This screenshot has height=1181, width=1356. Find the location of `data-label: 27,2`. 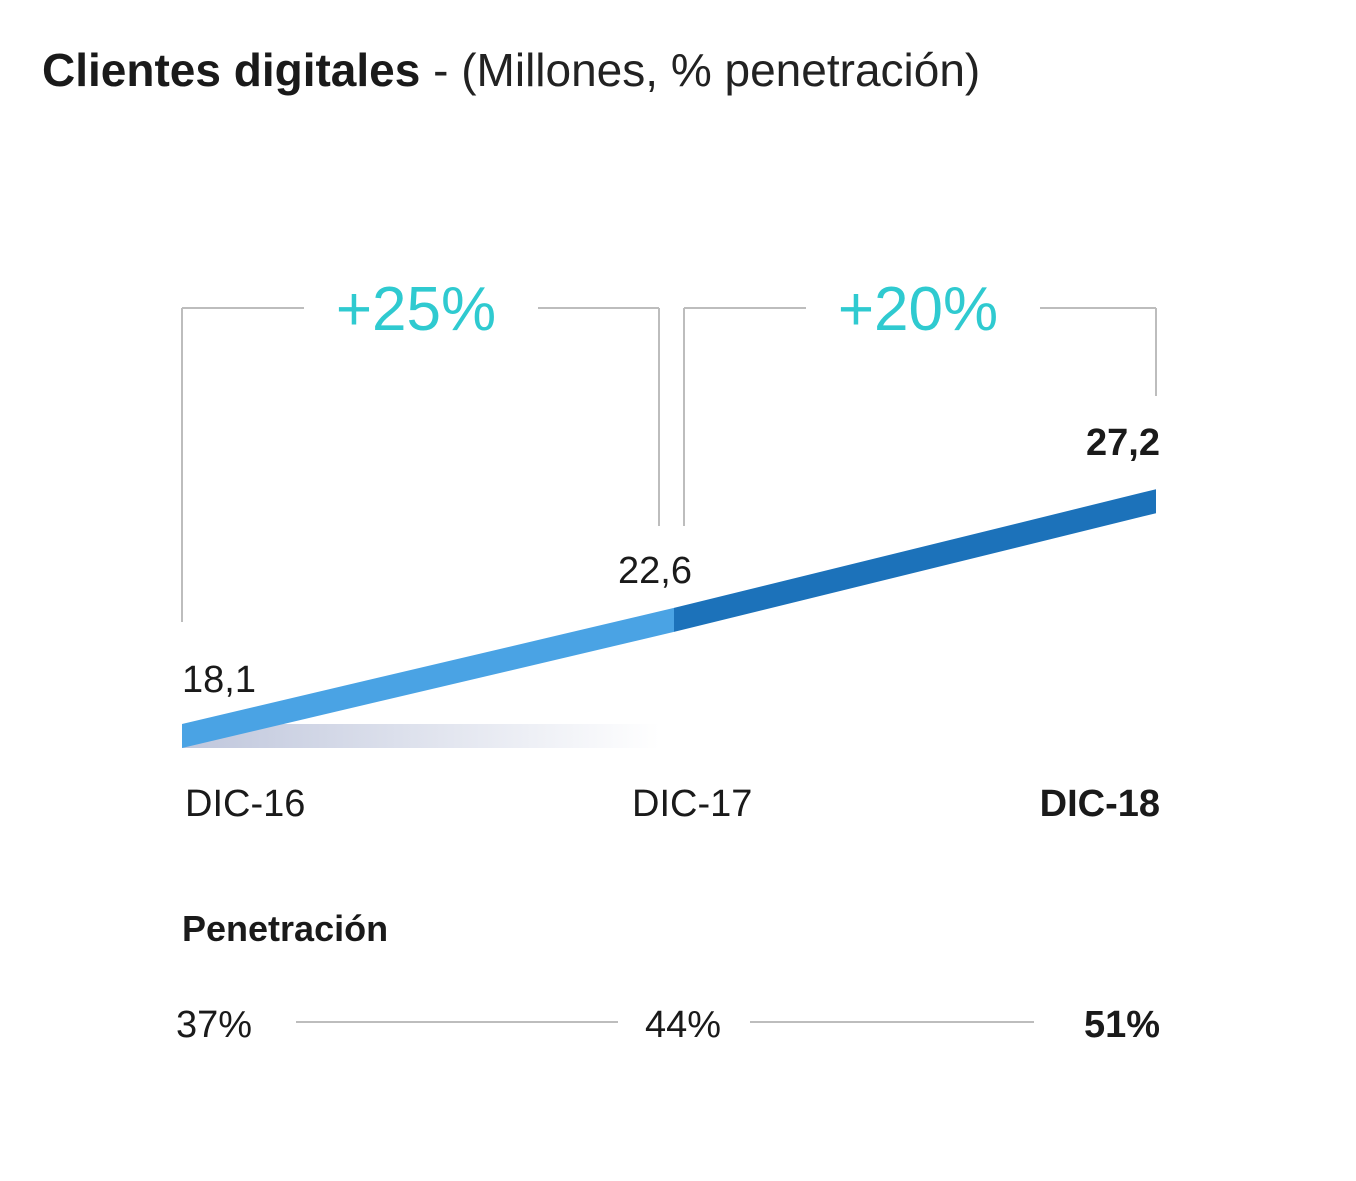

data-label: 27,2 is located at coordinates (1123, 443).